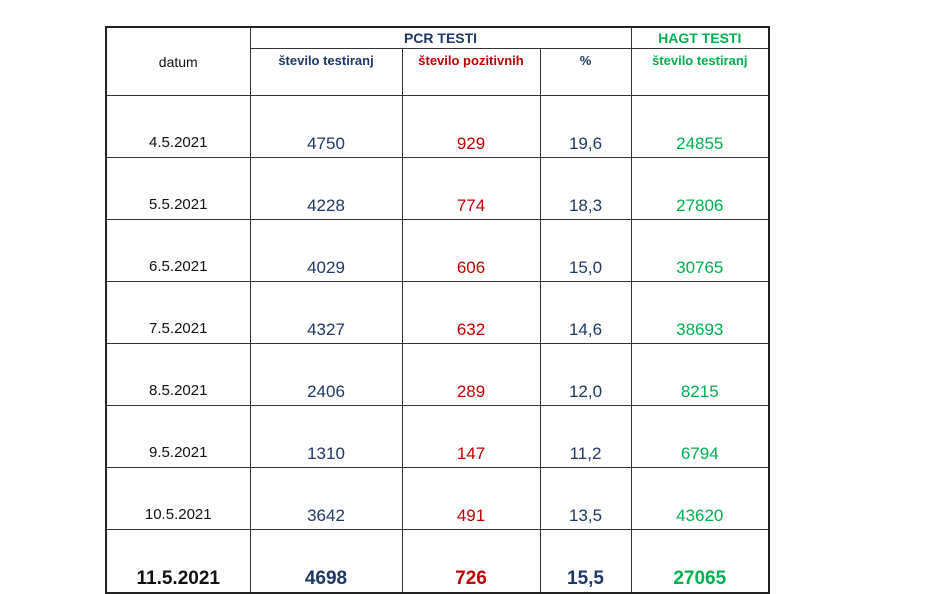 This screenshot has width=940, height=594. What do you see at coordinates (178, 498) in the screenshot?
I see `date-cell: 10.5.2021` at bounding box center [178, 498].